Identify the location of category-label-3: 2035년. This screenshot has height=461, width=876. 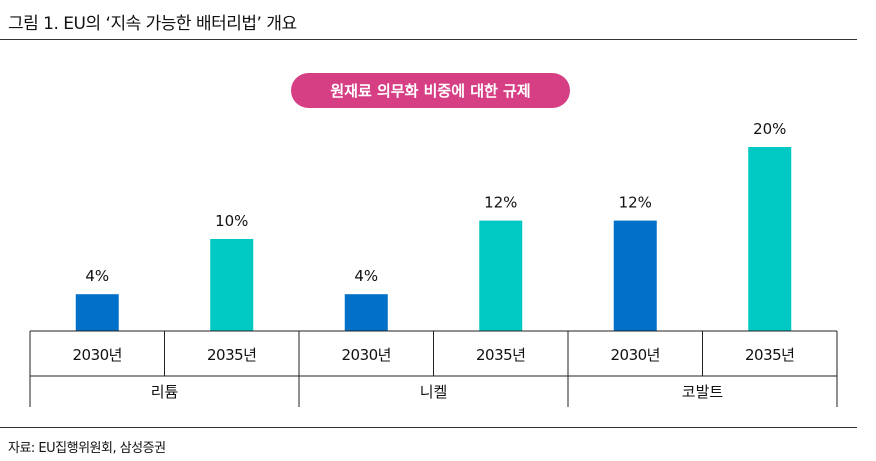
(500, 355).